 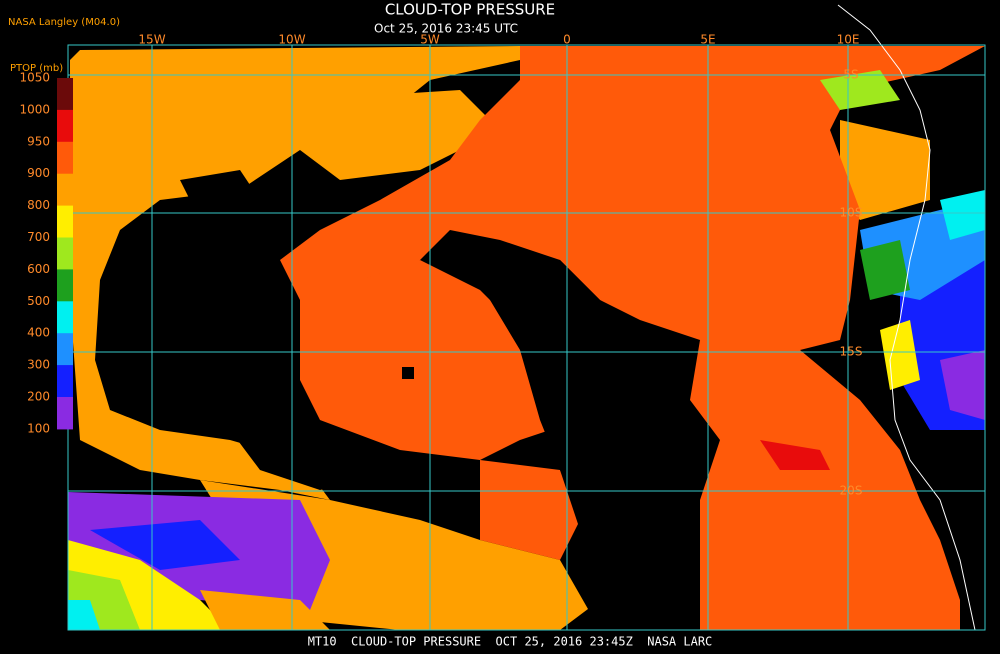 I want to click on colorbar-tick-label: 800, so click(x=38, y=205).